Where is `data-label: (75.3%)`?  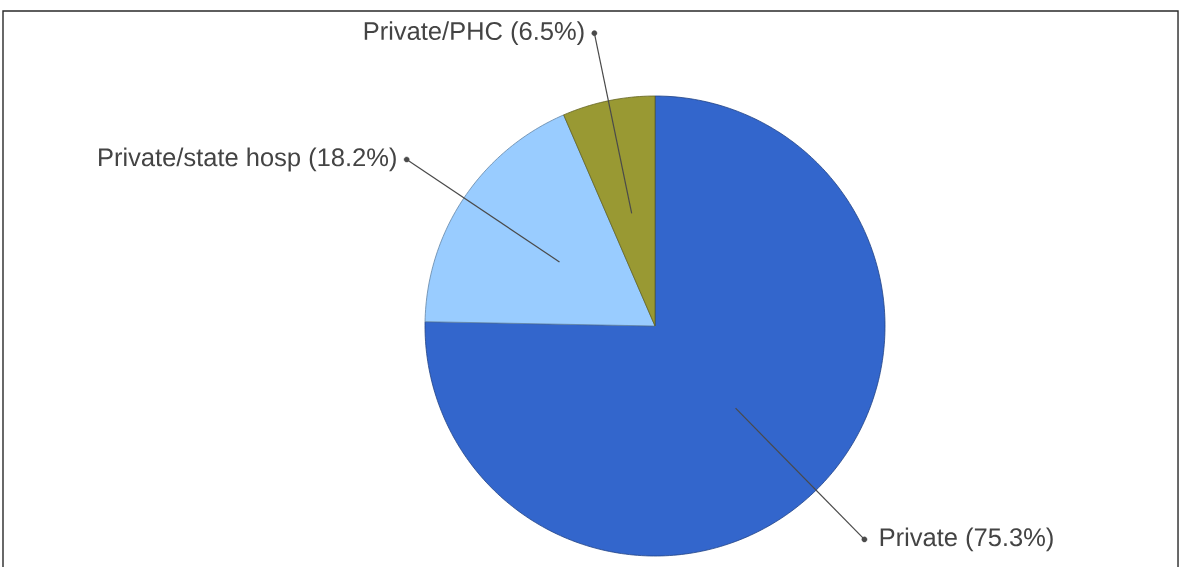
data-label: (75.3%) is located at coordinates (1009, 539).